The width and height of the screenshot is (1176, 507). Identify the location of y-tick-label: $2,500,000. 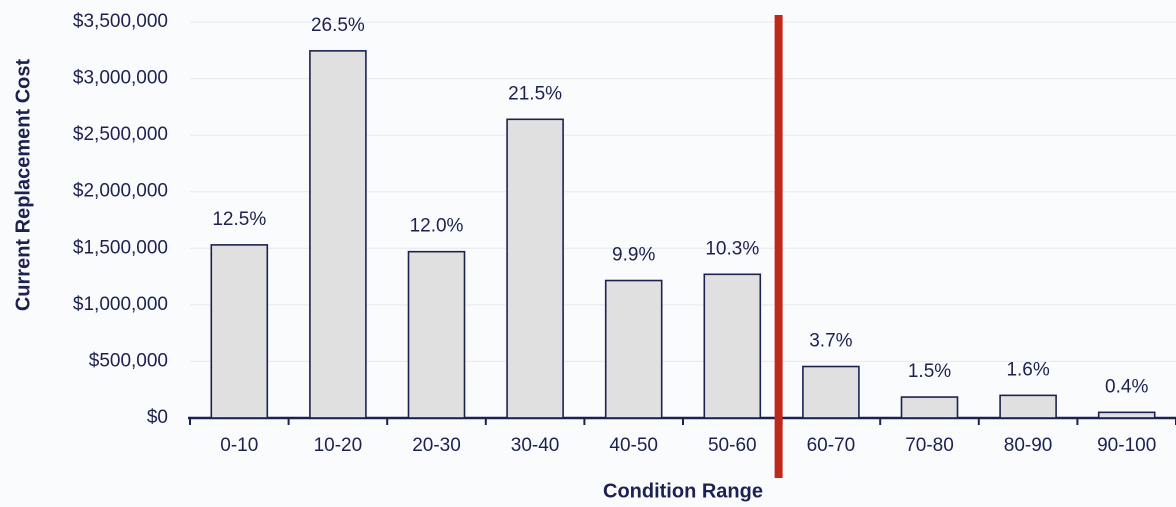
(120, 134).